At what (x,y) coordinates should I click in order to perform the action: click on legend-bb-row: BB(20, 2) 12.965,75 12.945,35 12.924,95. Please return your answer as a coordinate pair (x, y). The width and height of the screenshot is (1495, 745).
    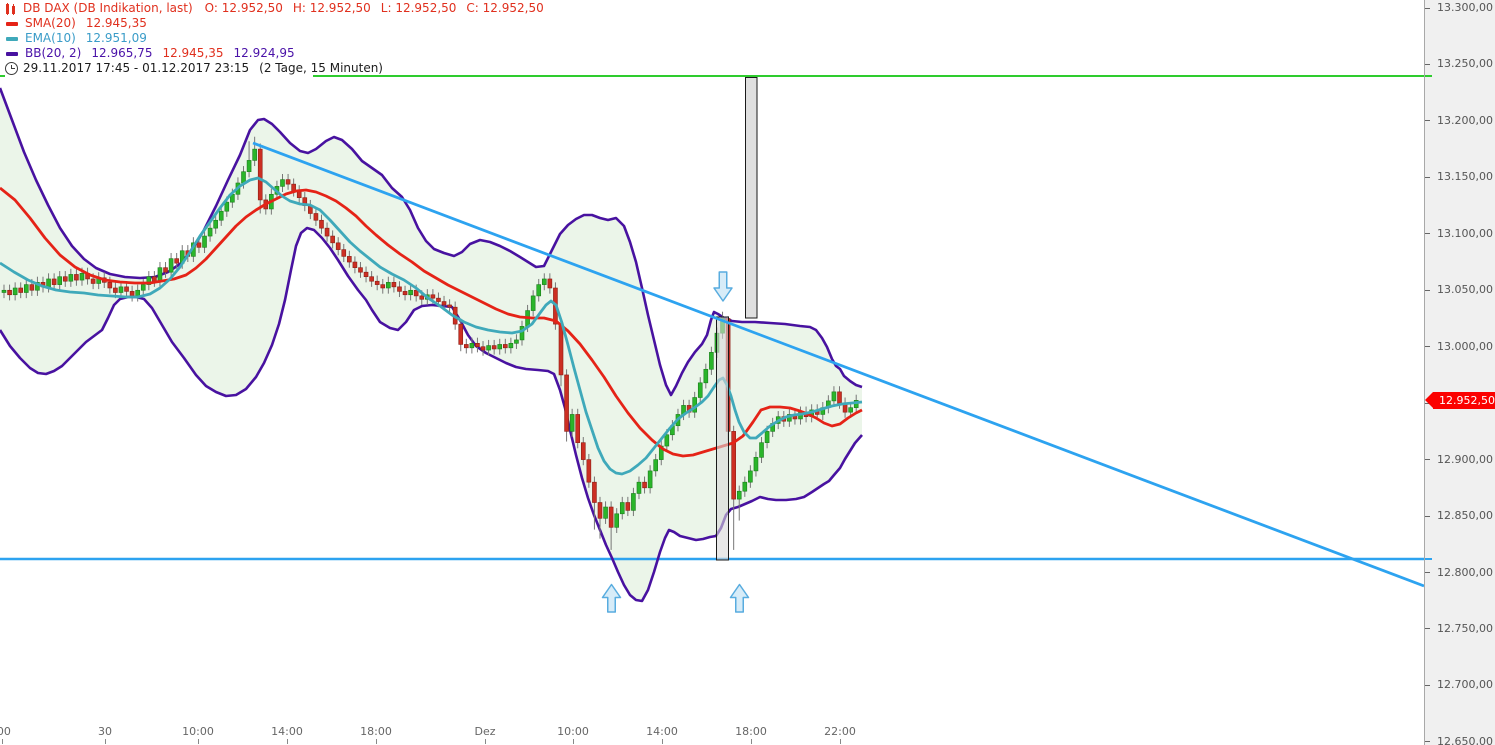
    Looking at the image, I should click on (273, 53).